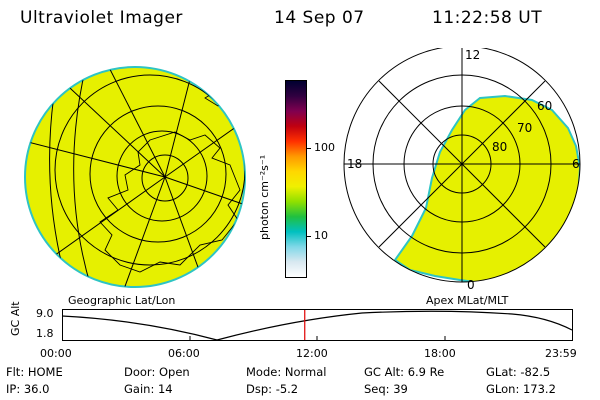 This screenshot has width=600, height=400. What do you see at coordinates (354, 164) in the screenshot?
I see `mlt-label-18: 18` at bounding box center [354, 164].